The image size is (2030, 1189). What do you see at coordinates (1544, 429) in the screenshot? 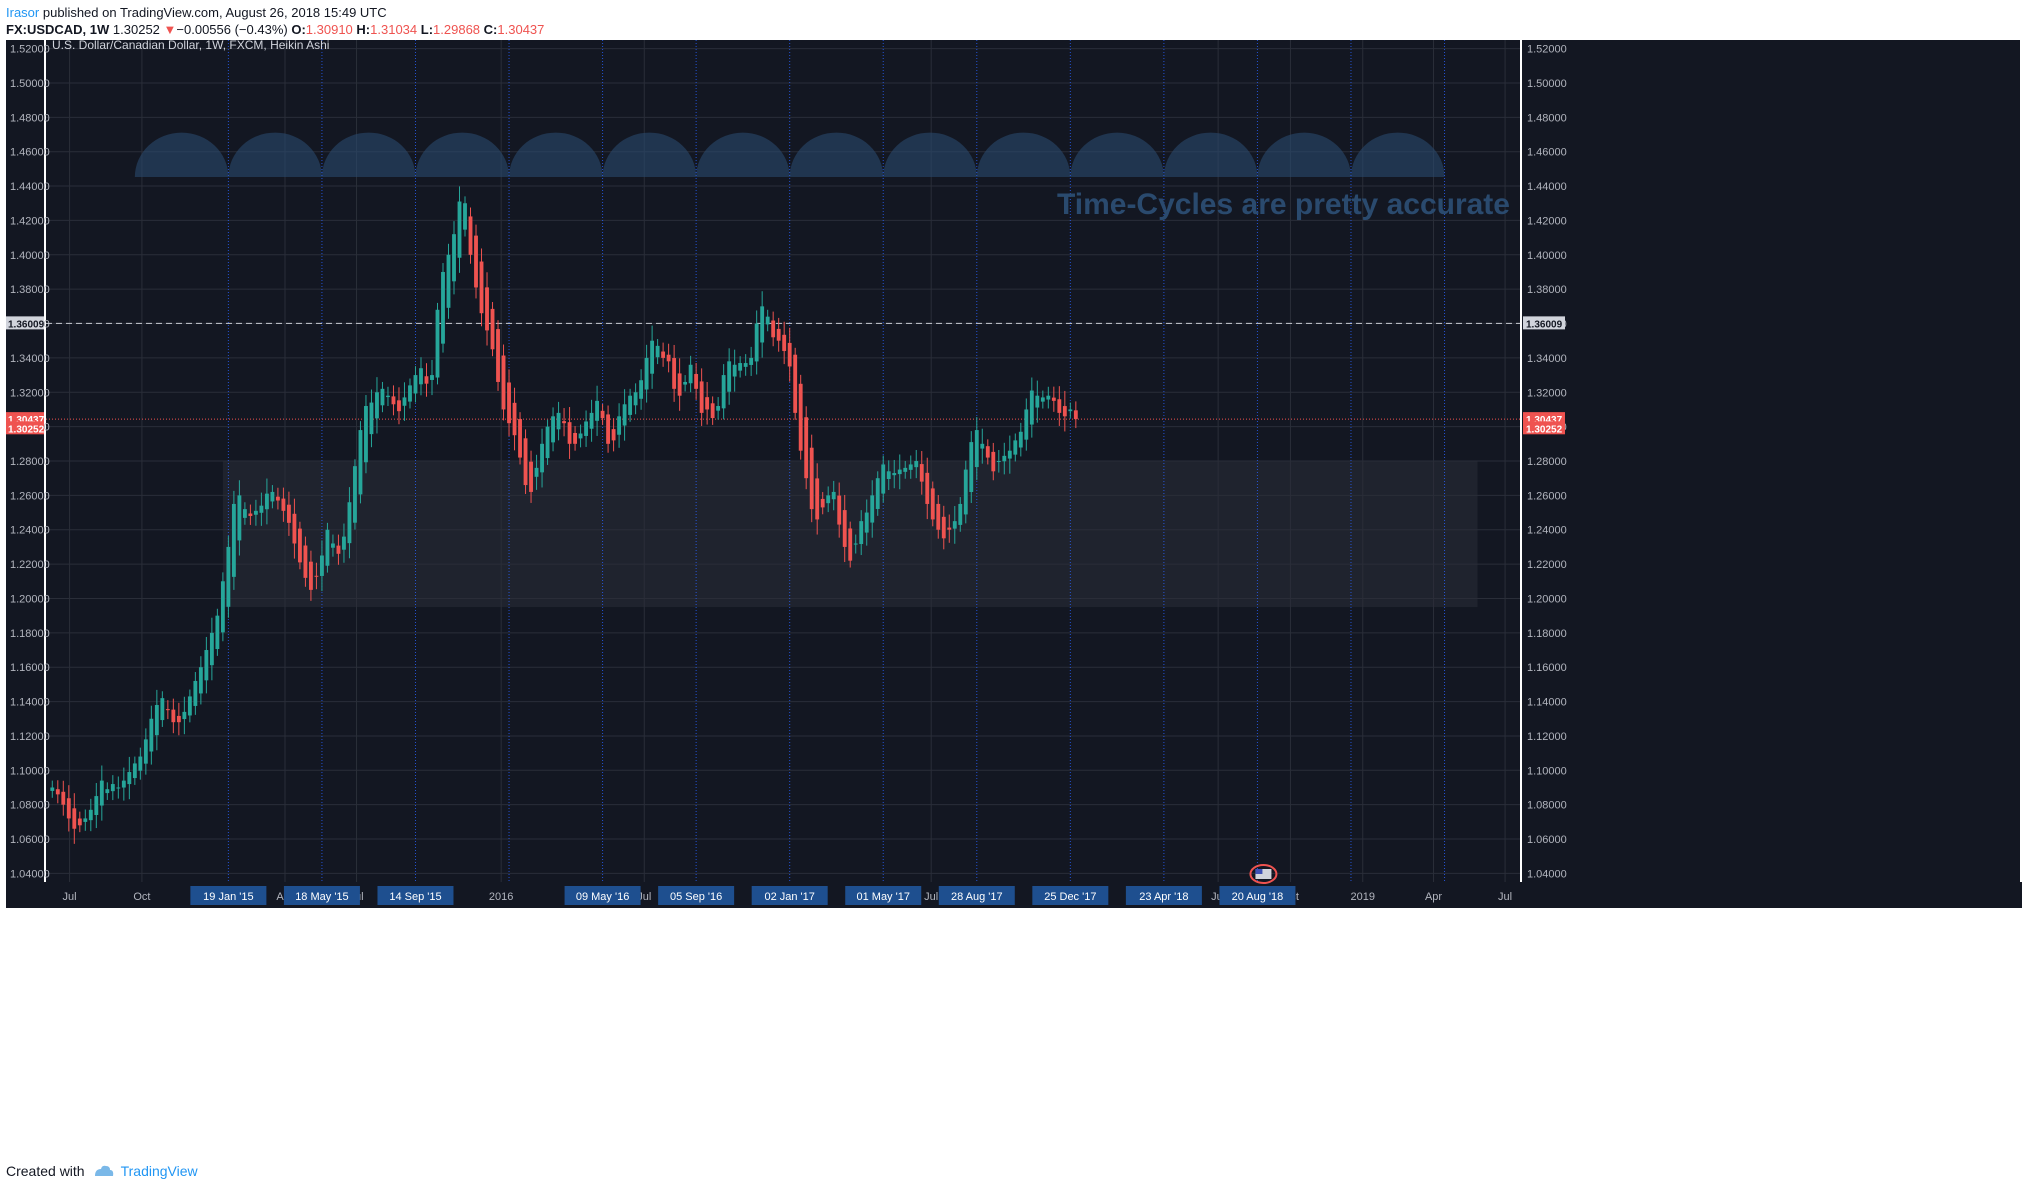
I see `price-label-right: 1.30252` at bounding box center [1544, 429].